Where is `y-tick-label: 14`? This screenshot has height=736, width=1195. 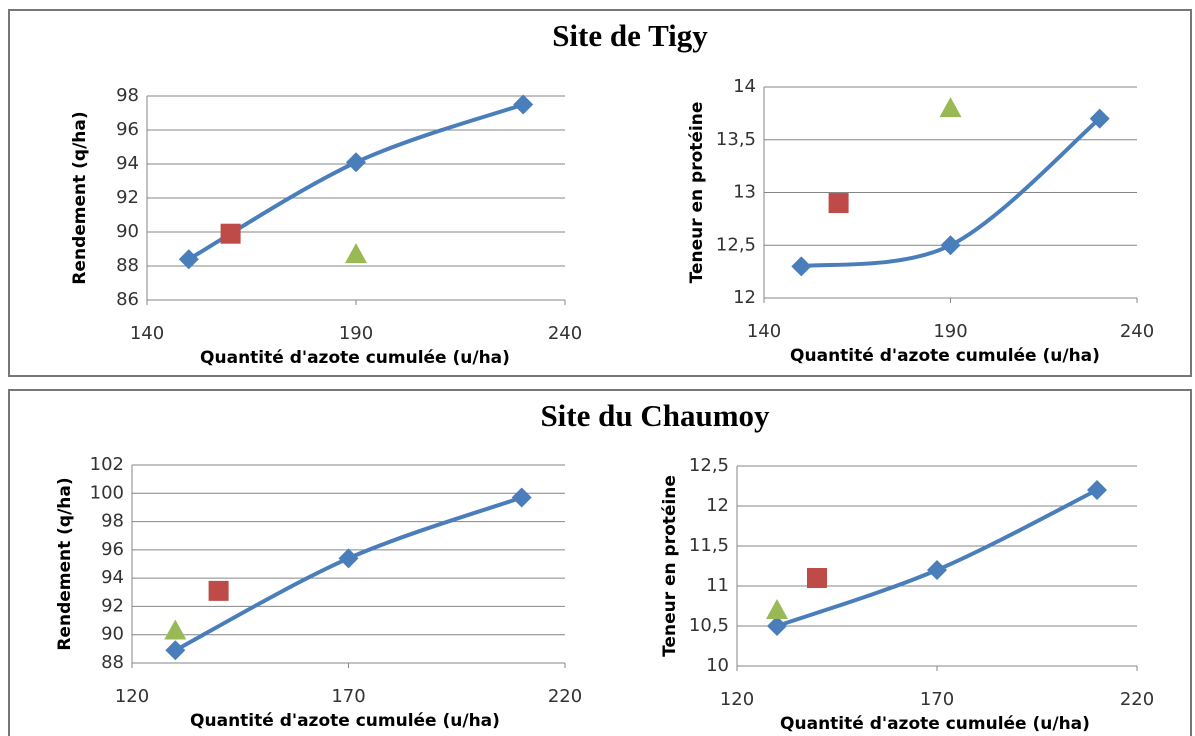
y-tick-label: 14 is located at coordinates (744, 86).